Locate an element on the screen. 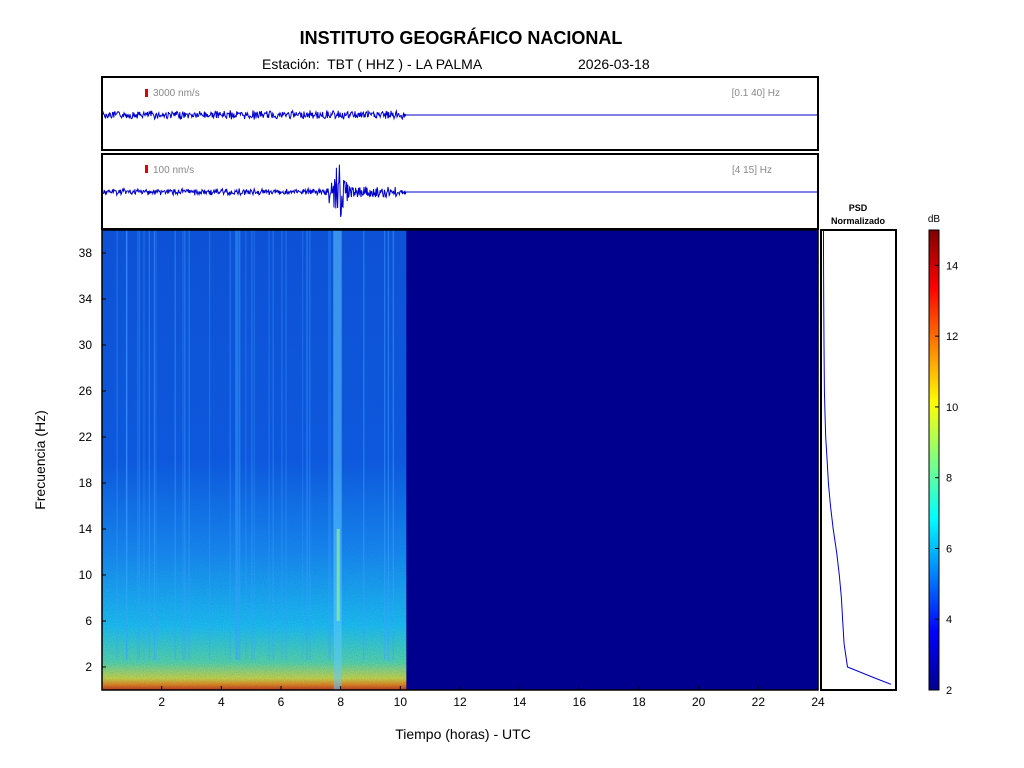 Image resolution: width=1024 pixels, height=768 pixels. x-tick-label: 12 is located at coordinates (460, 702).